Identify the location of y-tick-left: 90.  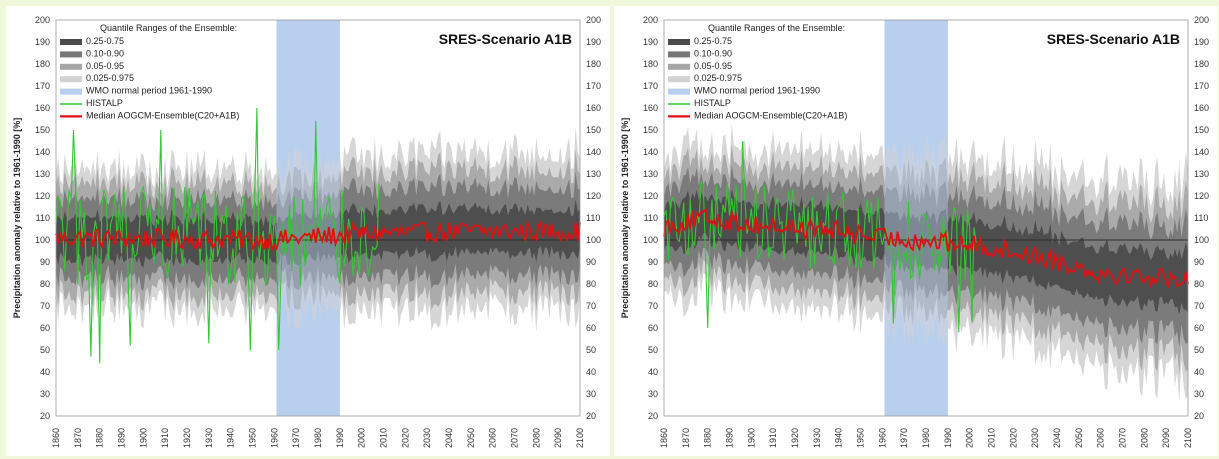
(45, 262).